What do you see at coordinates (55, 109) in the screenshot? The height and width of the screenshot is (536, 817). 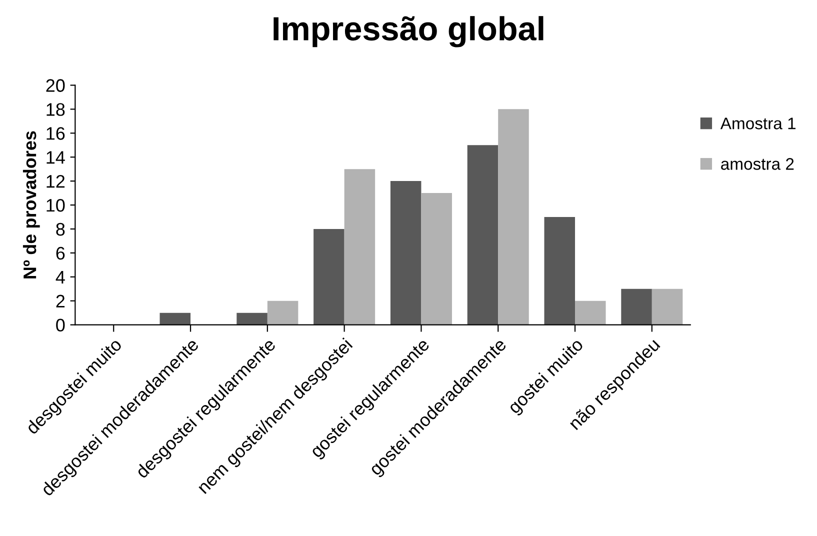 I see `y-tick-label: 18` at bounding box center [55, 109].